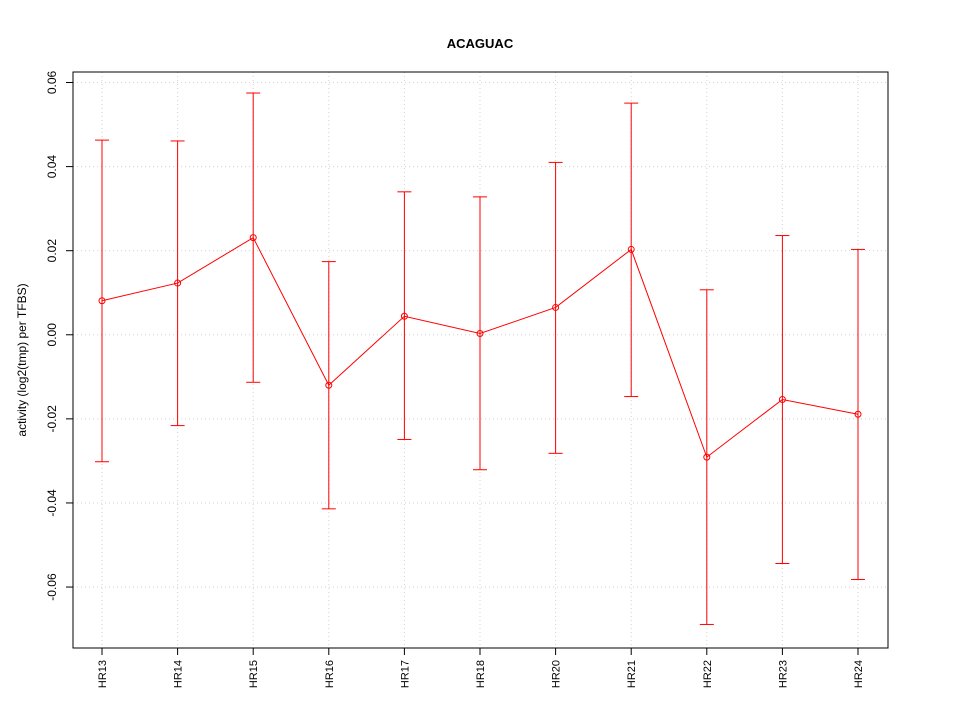  I want to click on y-tick-label: -0.04, so click(52, 503).